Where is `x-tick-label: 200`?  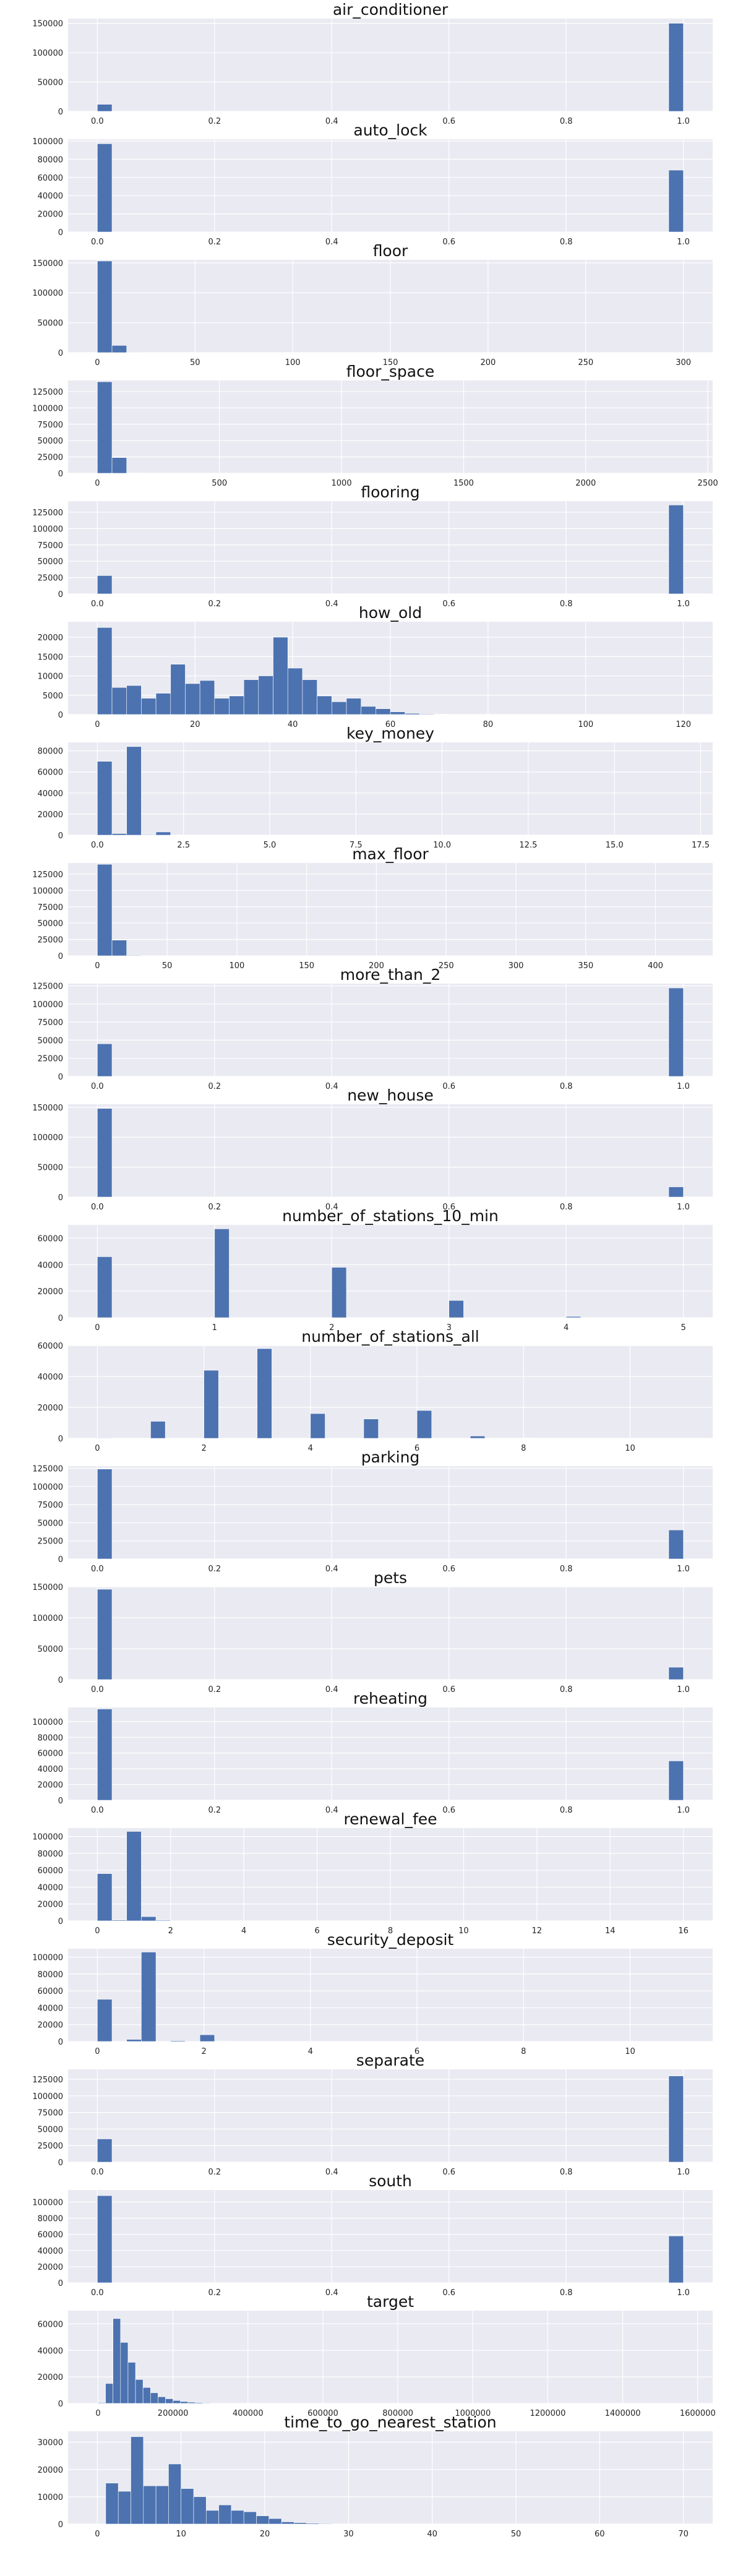
x-tick-label: 200 is located at coordinates (376, 966).